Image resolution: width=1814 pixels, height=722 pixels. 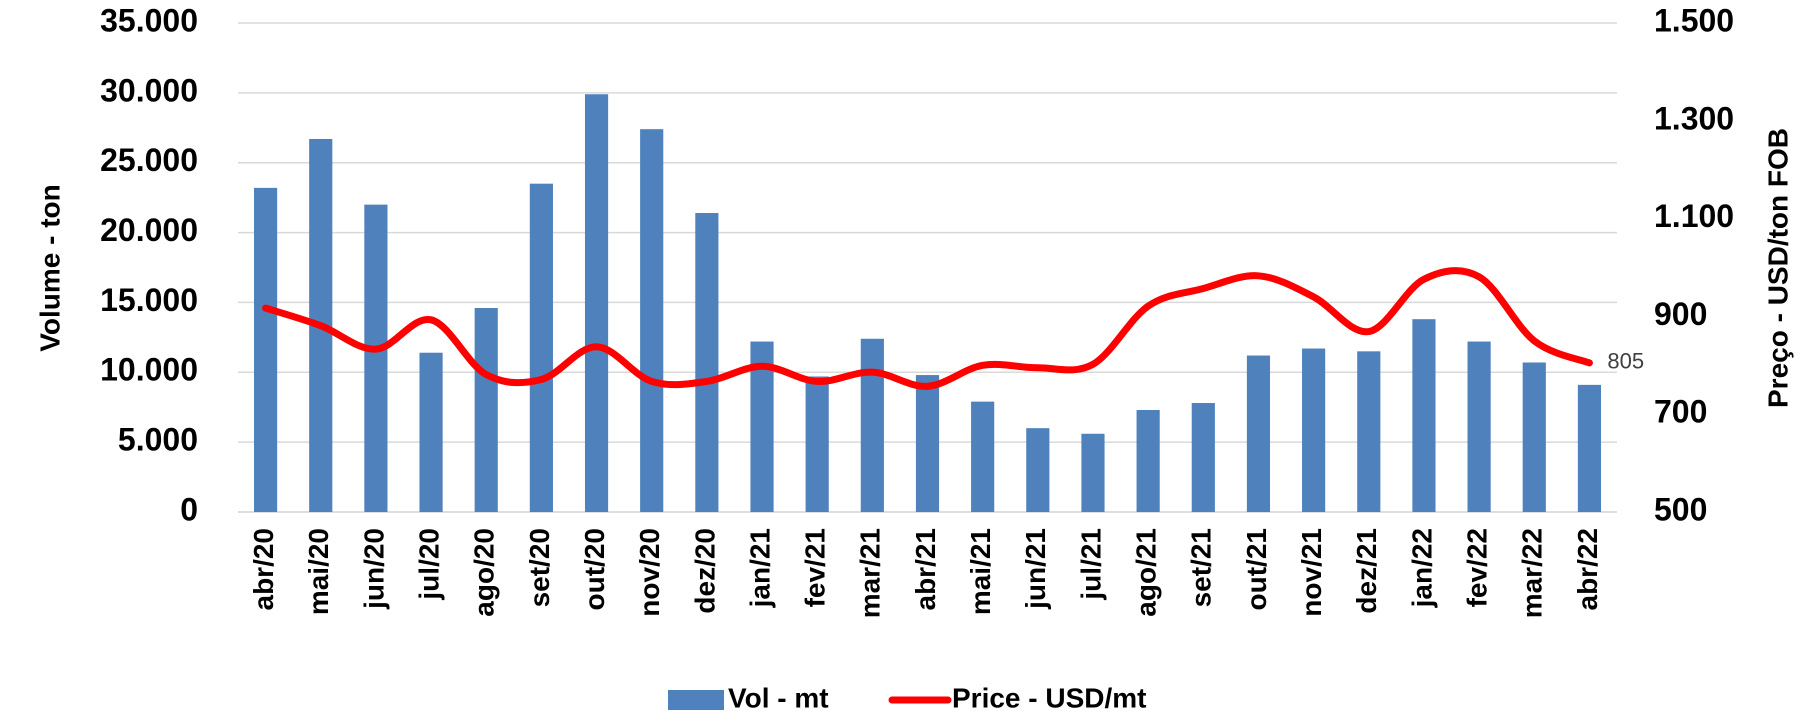 What do you see at coordinates (149, 160) in the screenshot?
I see `y-tick-label: 25.000` at bounding box center [149, 160].